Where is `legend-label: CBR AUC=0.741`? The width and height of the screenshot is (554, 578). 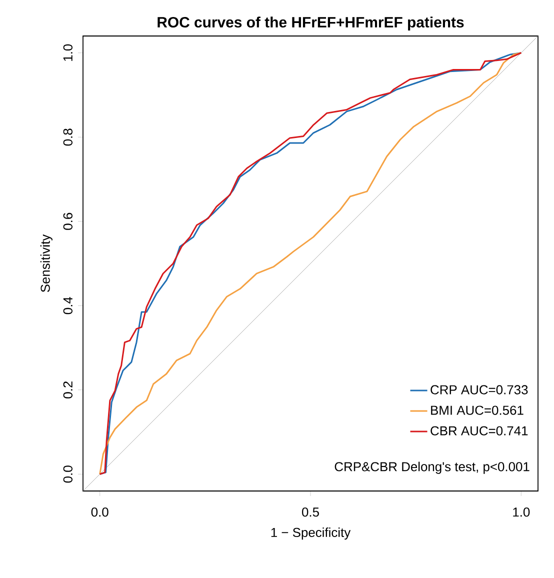
legend-label: CBR AUC=0.741 is located at coordinates (479, 431).